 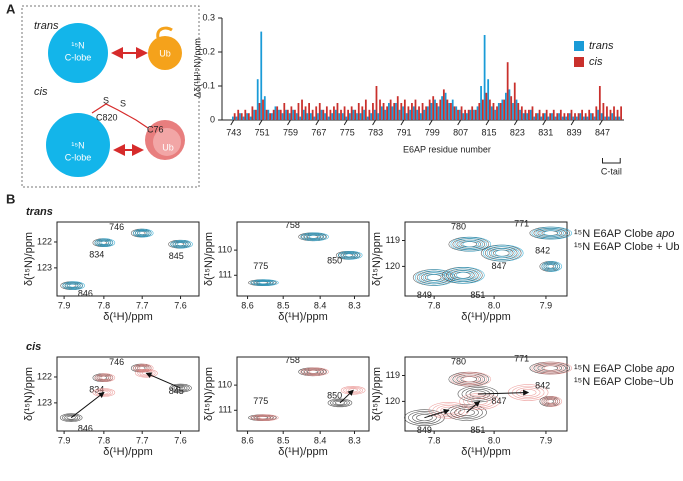 What do you see at coordinates (460, 132) in the screenshot?
I see `x-tick-label: 807` at bounding box center [460, 132].